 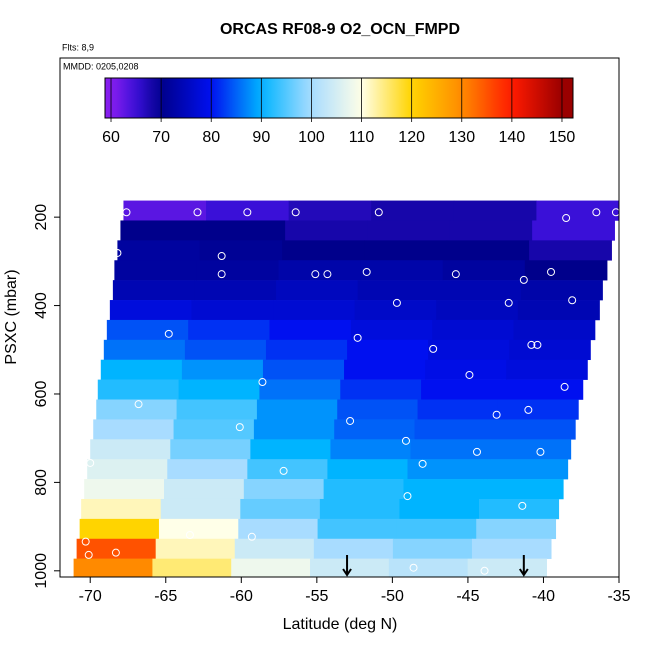 What do you see at coordinates (261, 137) in the screenshot?
I see `colorbar-tick-label: 90` at bounding box center [261, 137].